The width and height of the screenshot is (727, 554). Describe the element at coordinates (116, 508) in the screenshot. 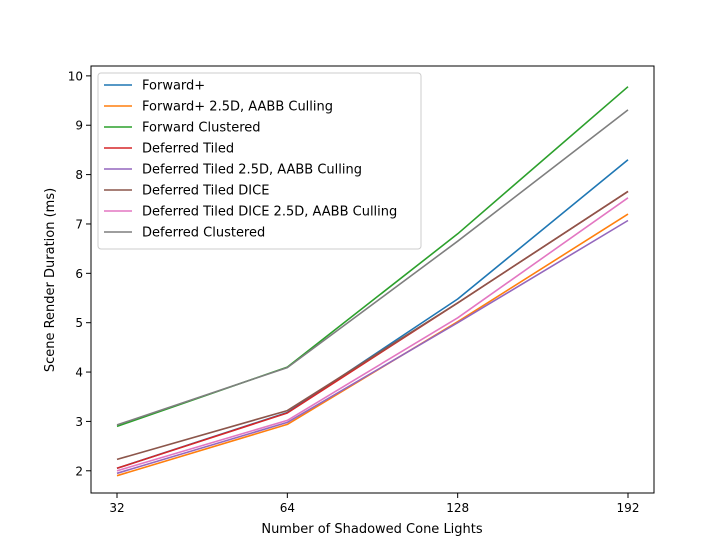

I see `x-tick-label: 32` at that location.